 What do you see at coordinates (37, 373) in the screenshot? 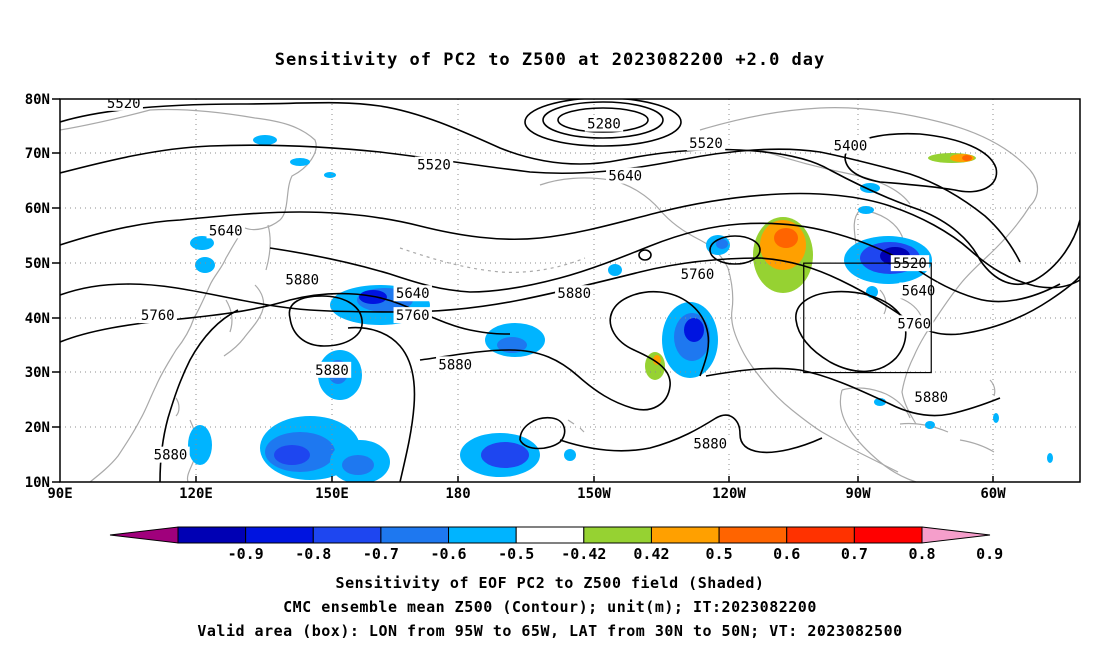
I see `lat-label-30n: 30N` at bounding box center [37, 373].